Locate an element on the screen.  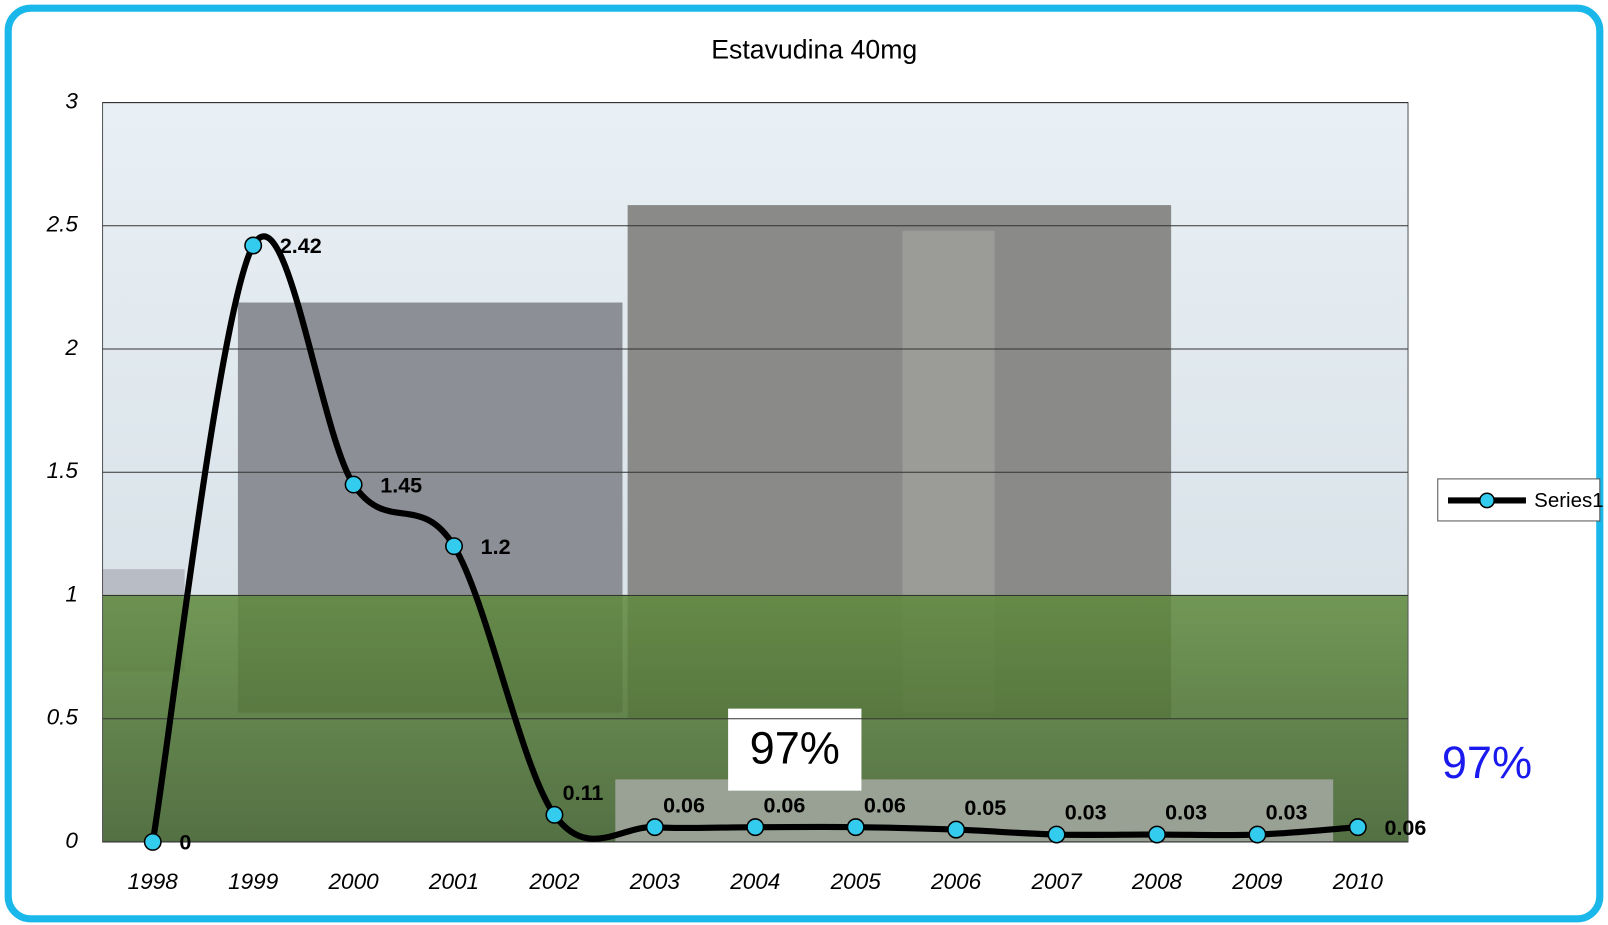
y-tick-label: 0 is located at coordinates (71, 840).